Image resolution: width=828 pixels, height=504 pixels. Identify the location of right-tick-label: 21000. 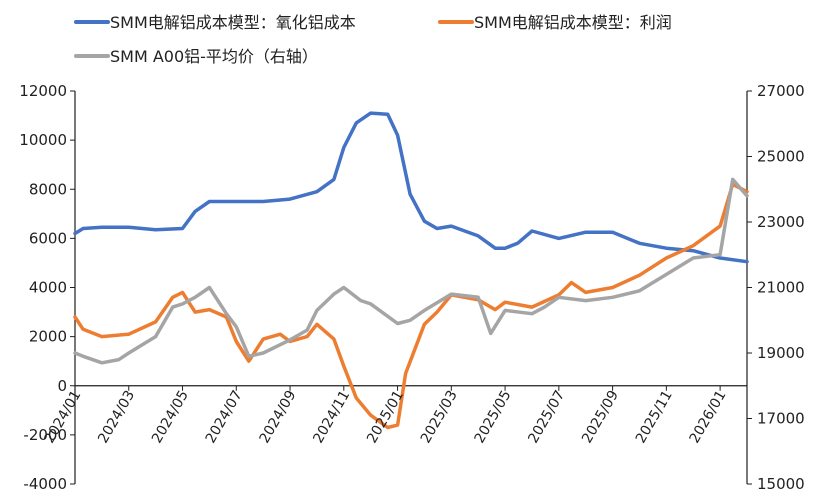
(781, 288).